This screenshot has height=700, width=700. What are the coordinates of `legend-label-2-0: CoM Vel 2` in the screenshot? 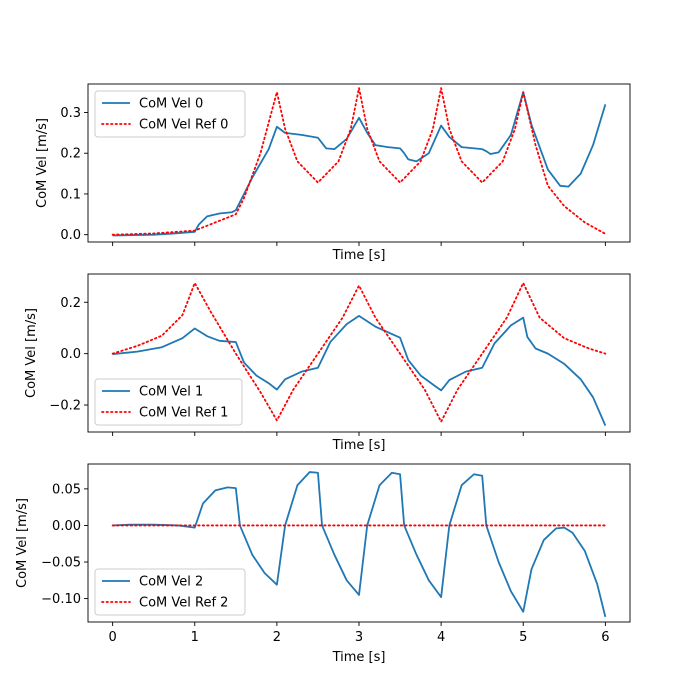 It's located at (171, 582).